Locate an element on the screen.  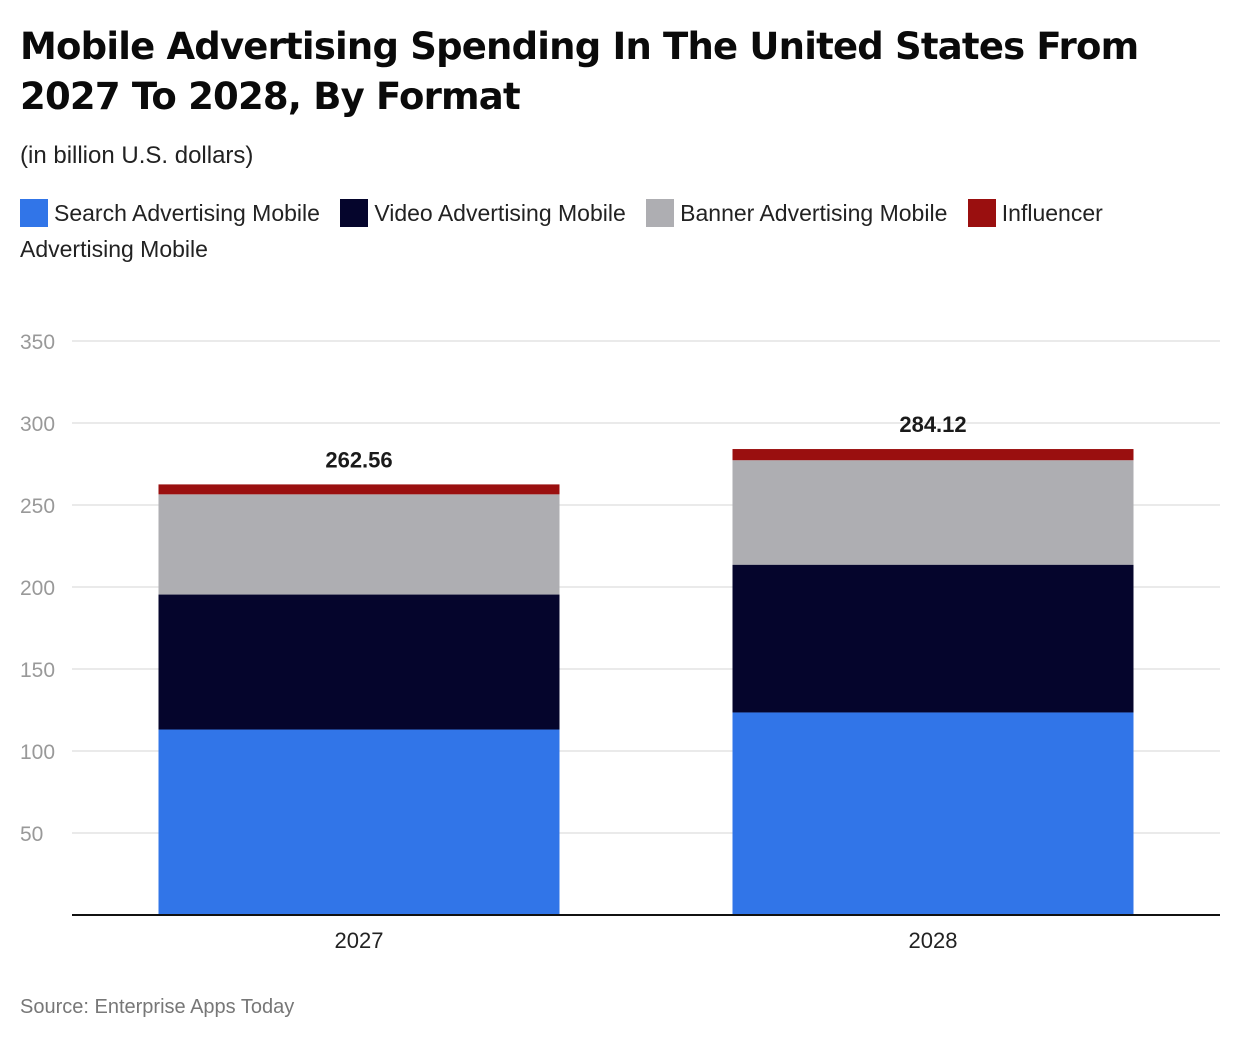
total-label-2028: 284.12 is located at coordinates (932, 424).